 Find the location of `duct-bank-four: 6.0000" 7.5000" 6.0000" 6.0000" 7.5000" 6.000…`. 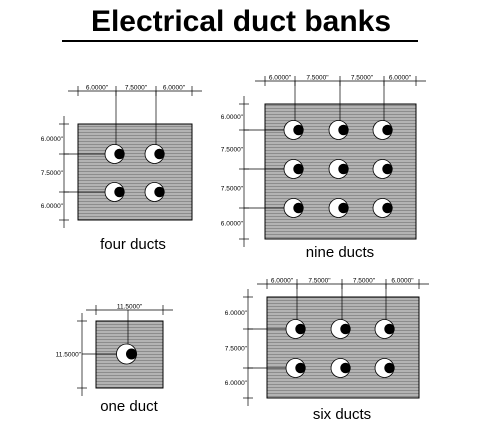

duct-bank-four: 6.0000" 7.5000" 6.0000" 6.0000" 7.5000" 6.000… is located at coordinates (121, 169).